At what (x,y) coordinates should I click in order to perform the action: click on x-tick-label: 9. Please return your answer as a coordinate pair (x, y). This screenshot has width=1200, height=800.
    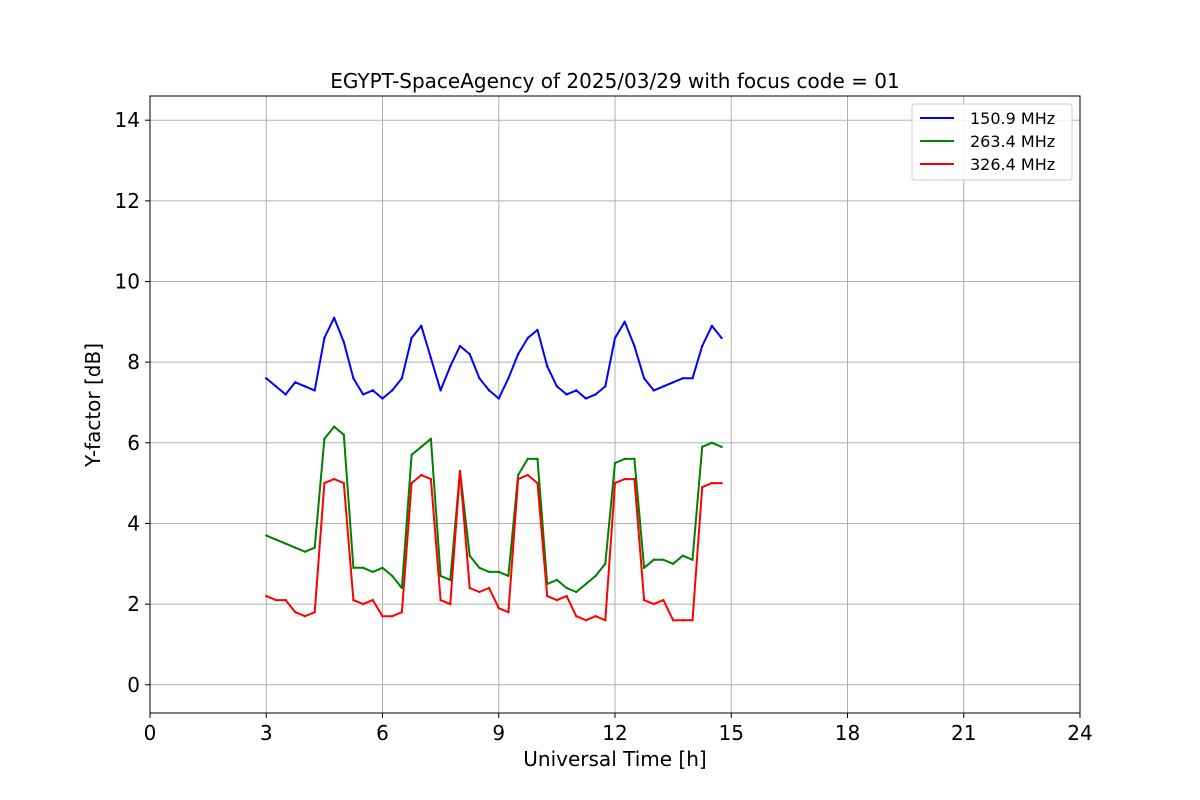
    Looking at the image, I should click on (498, 733).